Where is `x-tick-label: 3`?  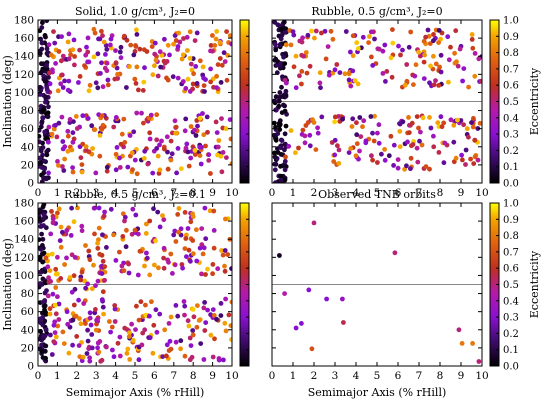 x-tick-label: 3 is located at coordinates (335, 193).